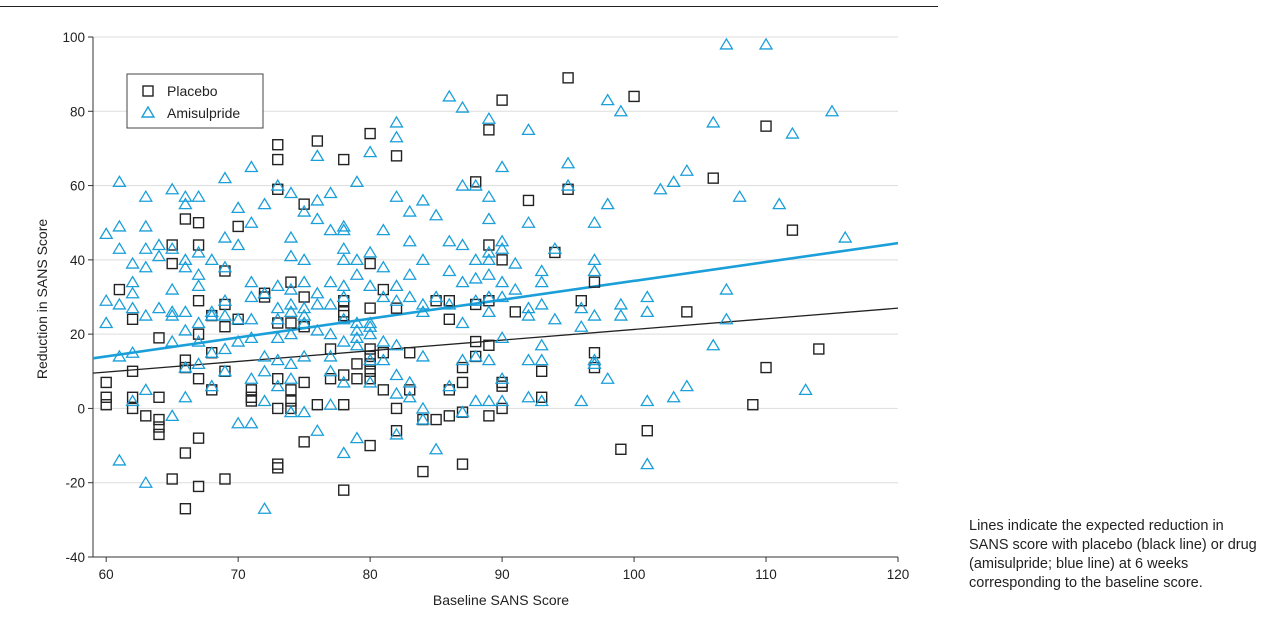 The height and width of the screenshot is (628, 1265). I want to click on regression-lines, so click(495, 307).